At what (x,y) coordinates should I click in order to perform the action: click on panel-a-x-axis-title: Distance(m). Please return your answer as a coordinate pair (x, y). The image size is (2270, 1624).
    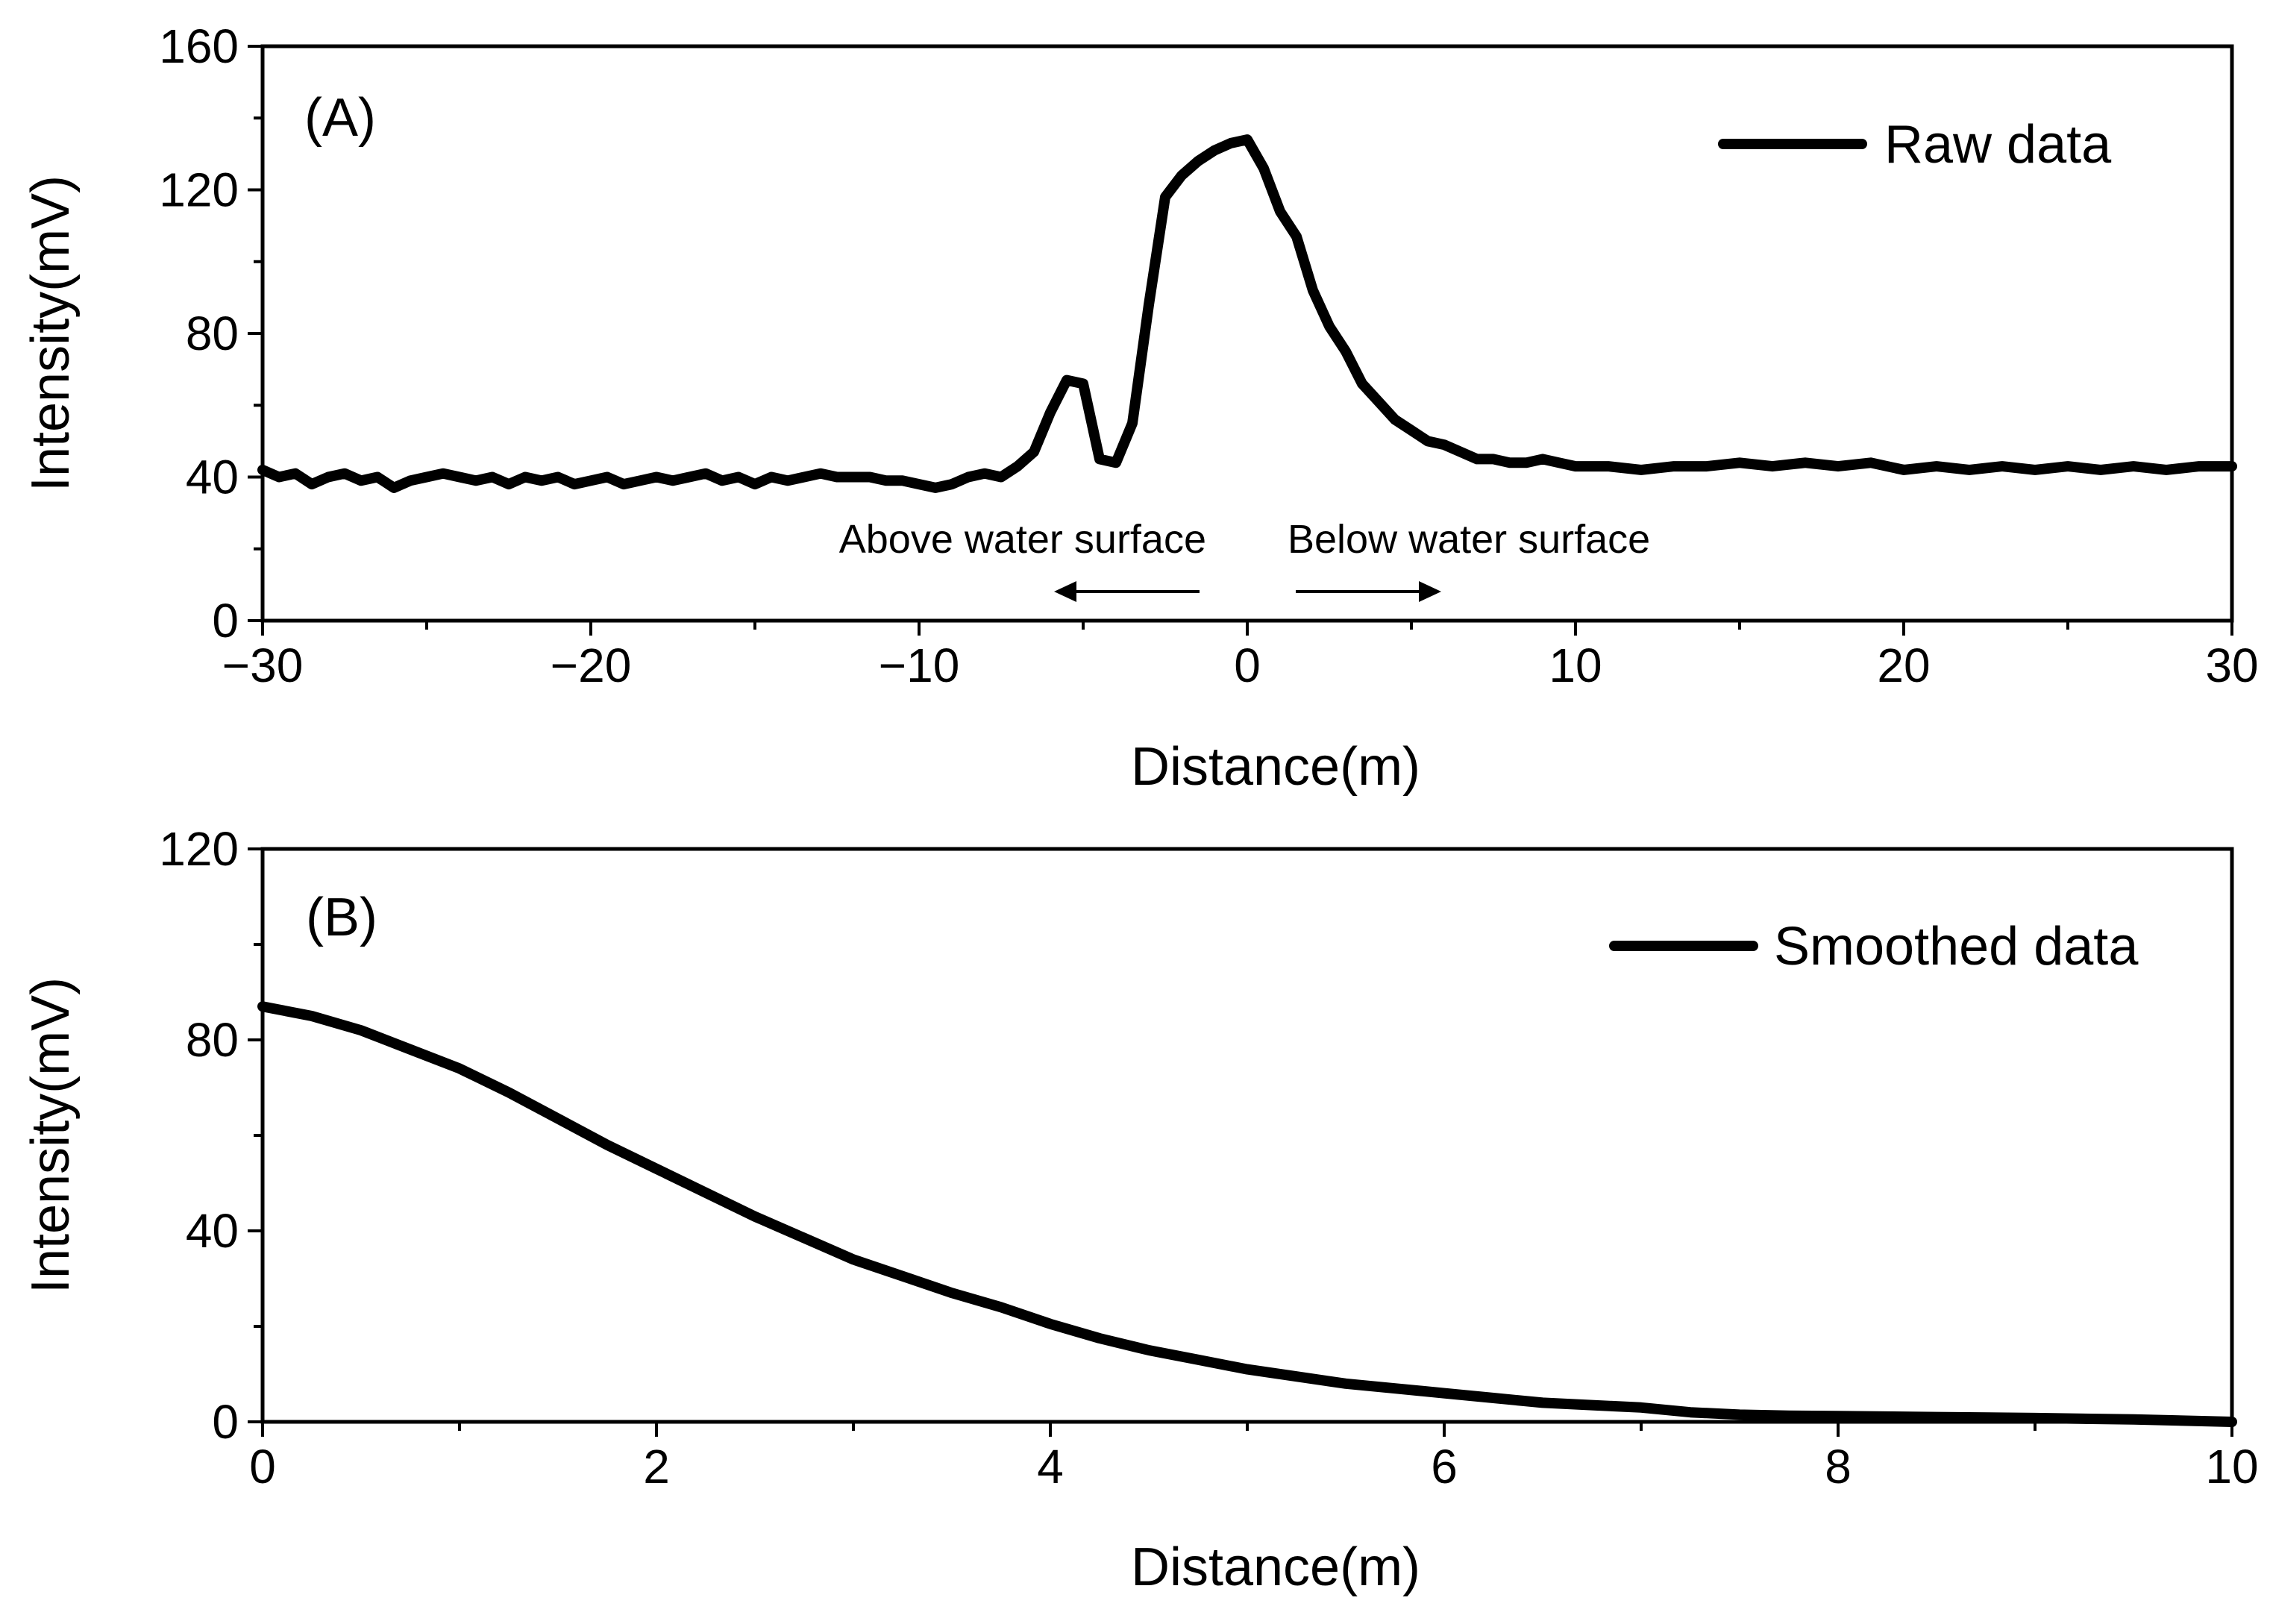
    Looking at the image, I should click on (1275, 767).